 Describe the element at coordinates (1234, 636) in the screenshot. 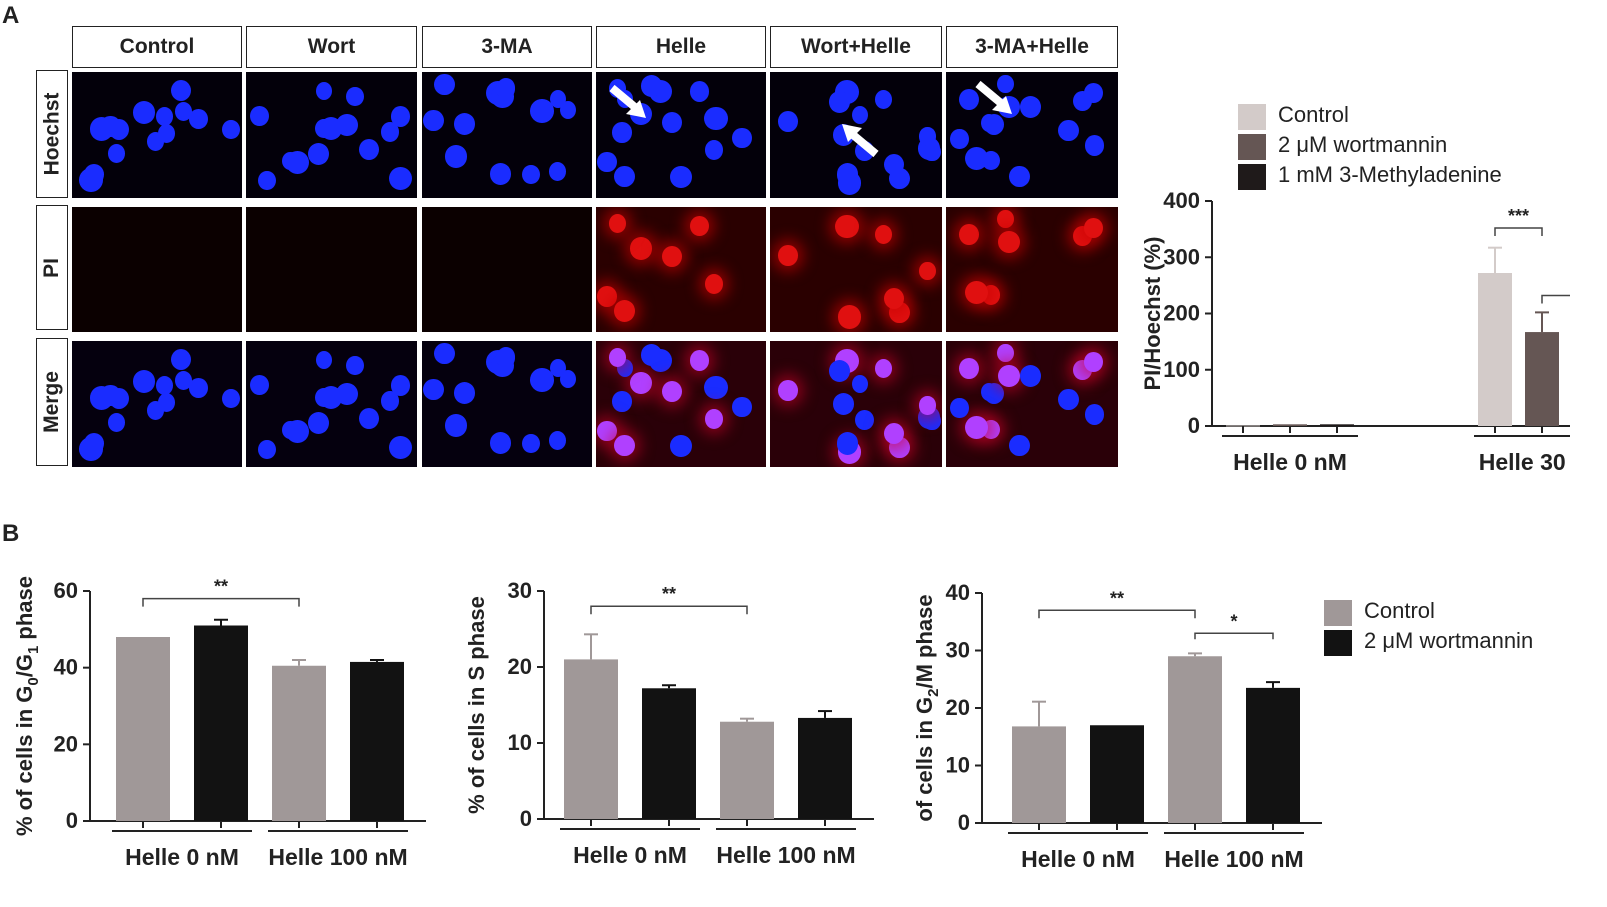

I see `significance-bracket` at that location.